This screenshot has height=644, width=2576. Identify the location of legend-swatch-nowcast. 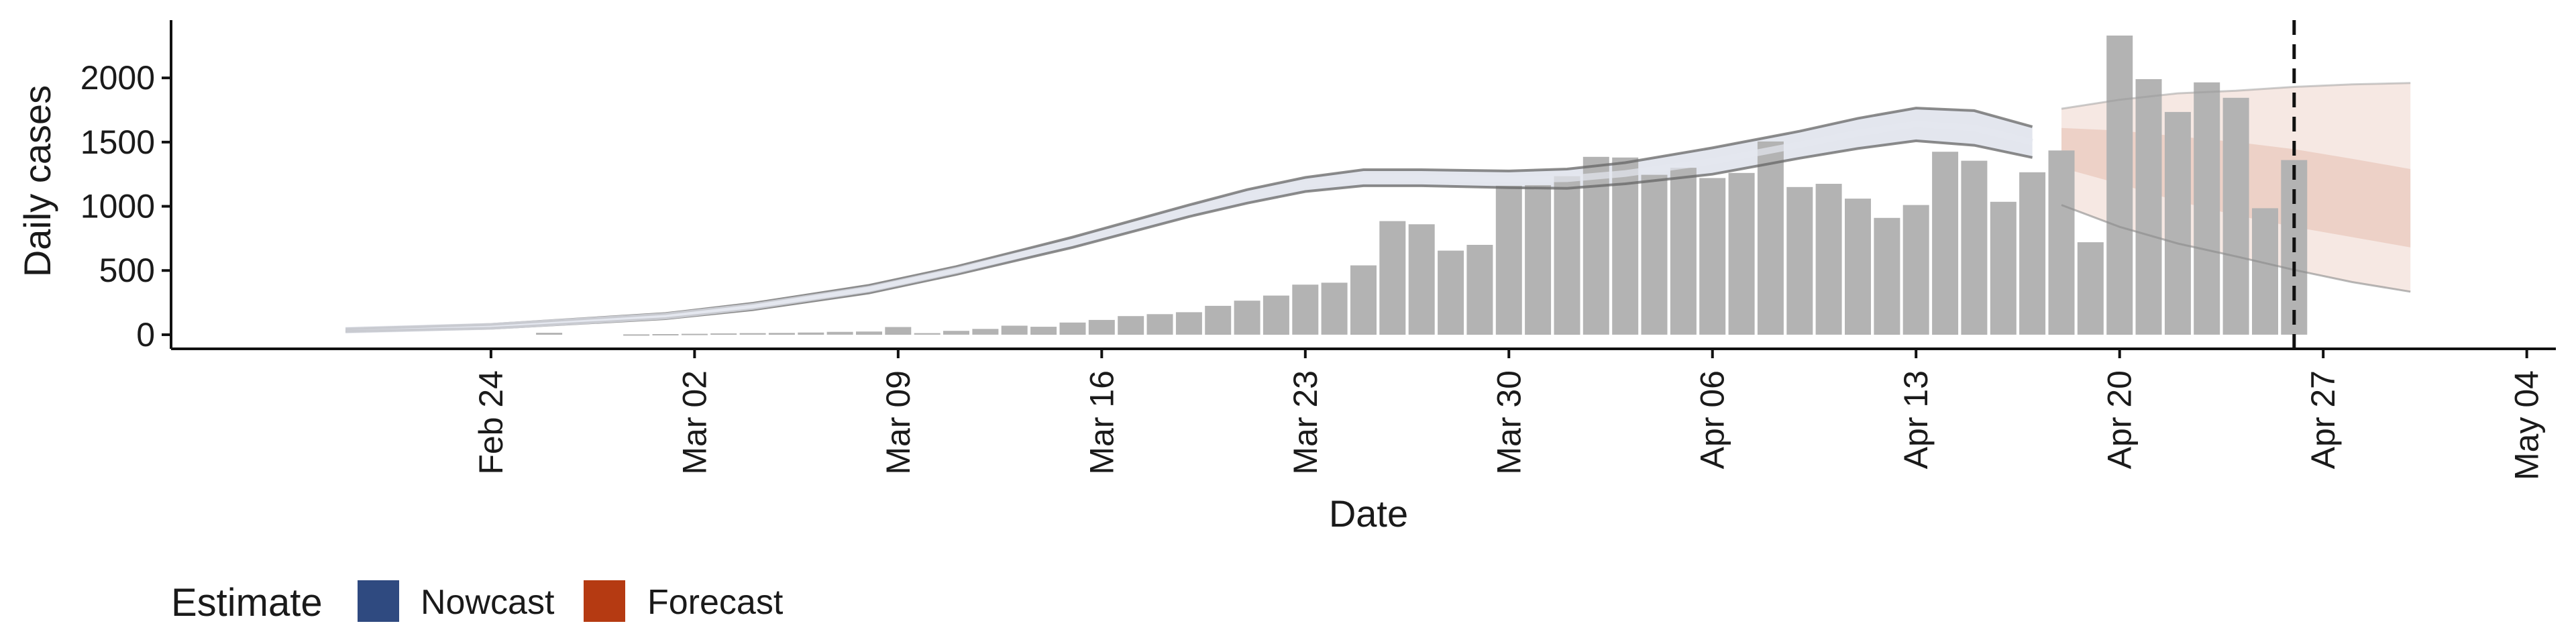
(378, 601).